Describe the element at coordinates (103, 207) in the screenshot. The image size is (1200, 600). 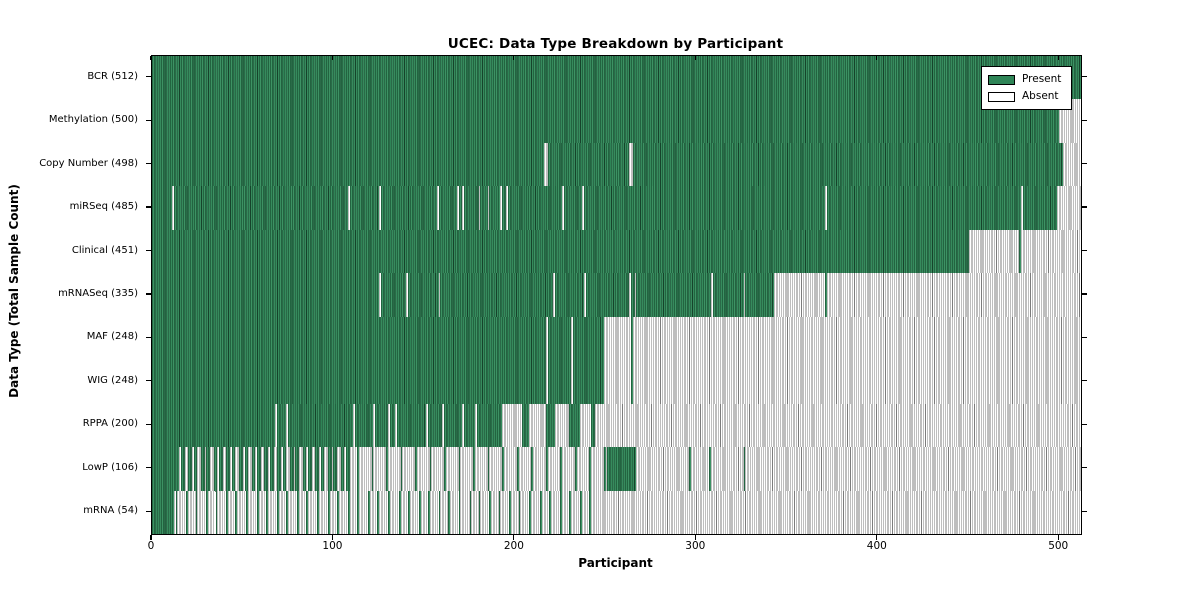
I see `y-tick-label: miRSeq (485)` at that location.